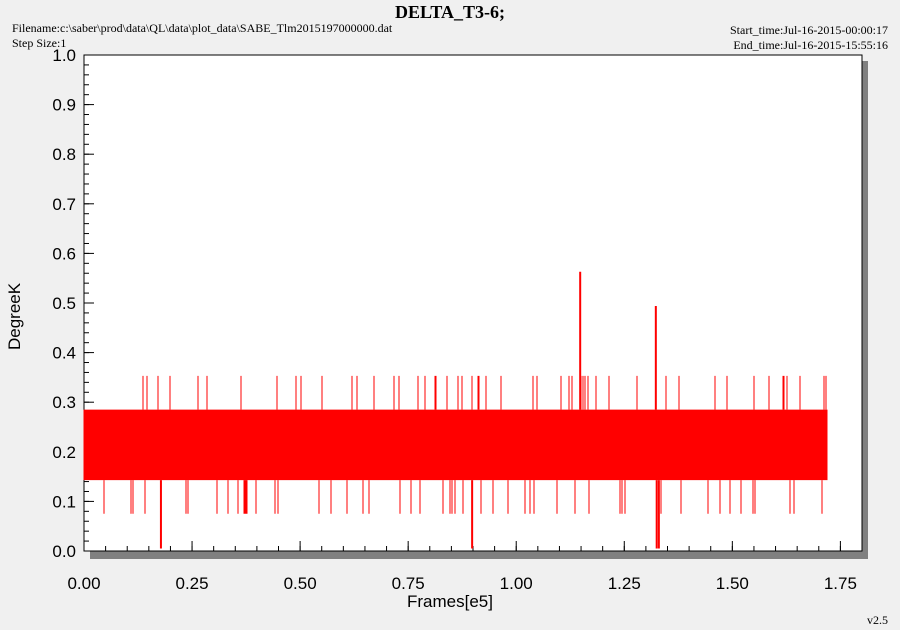  What do you see at coordinates (83, 583) in the screenshot?
I see `x-tick-label: 0.00` at bounding box center [83, 583].